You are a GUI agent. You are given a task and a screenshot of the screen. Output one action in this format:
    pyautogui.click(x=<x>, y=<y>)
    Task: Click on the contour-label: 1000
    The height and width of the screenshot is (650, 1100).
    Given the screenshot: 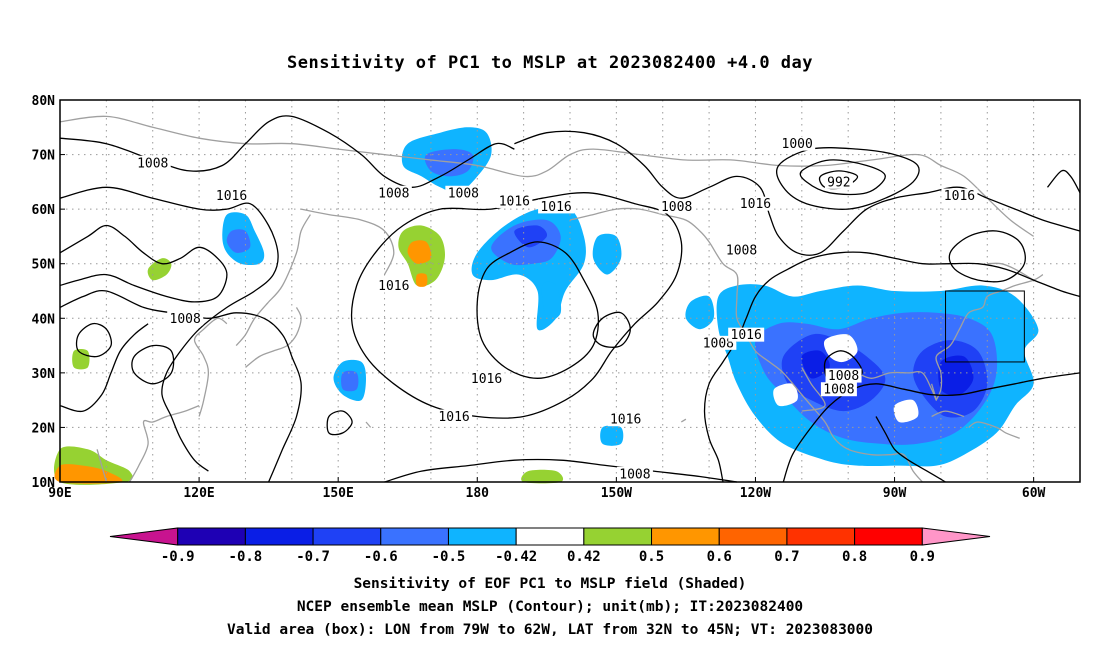 What is the action you would take?
    pyautogui.click(x=797, y=144)
    